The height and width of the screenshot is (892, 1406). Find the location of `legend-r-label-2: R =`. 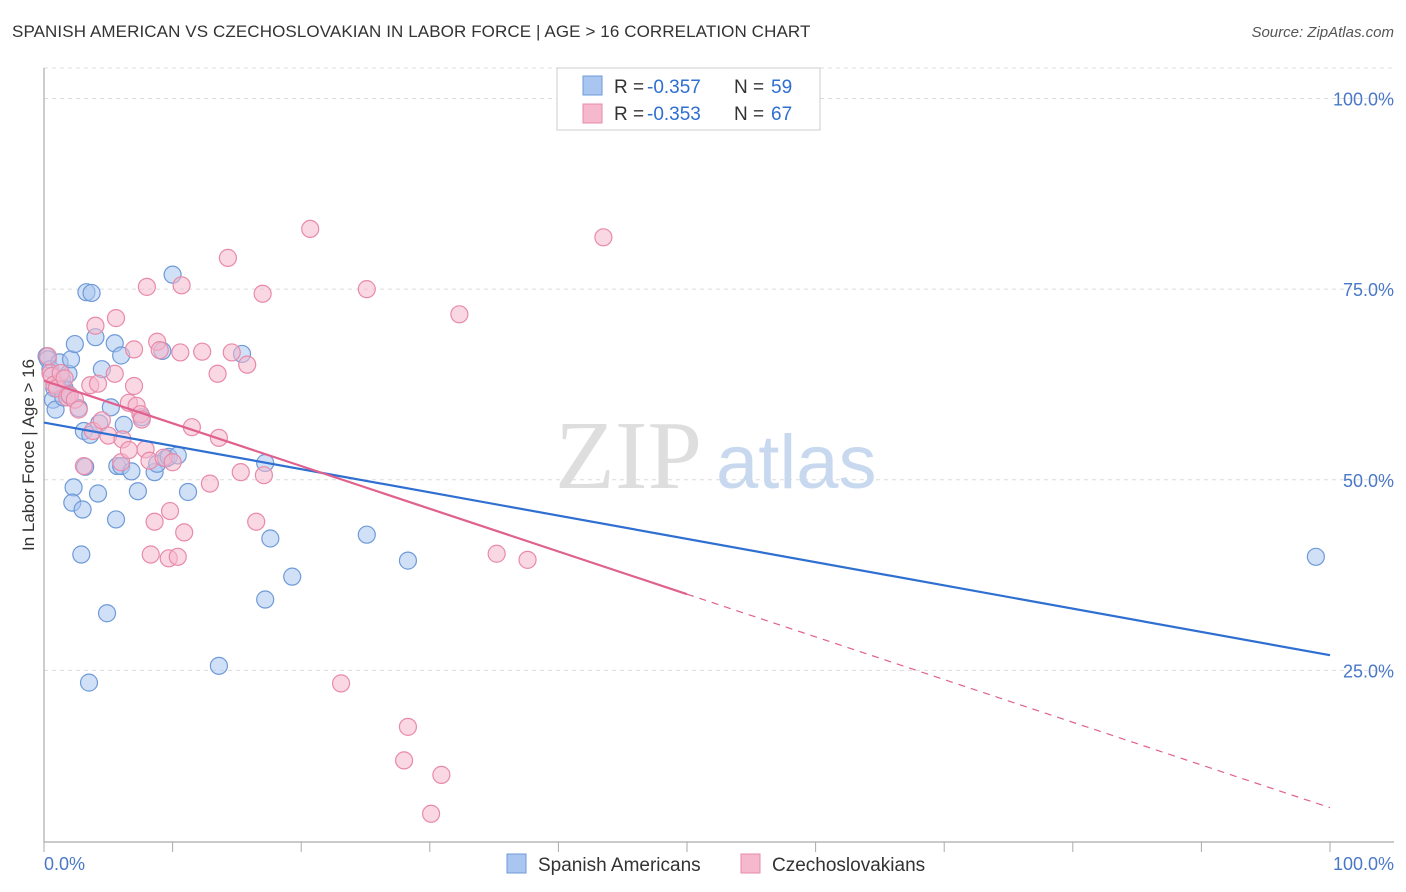

legend-r-label-2: R = is located at coordinates (629, 114).